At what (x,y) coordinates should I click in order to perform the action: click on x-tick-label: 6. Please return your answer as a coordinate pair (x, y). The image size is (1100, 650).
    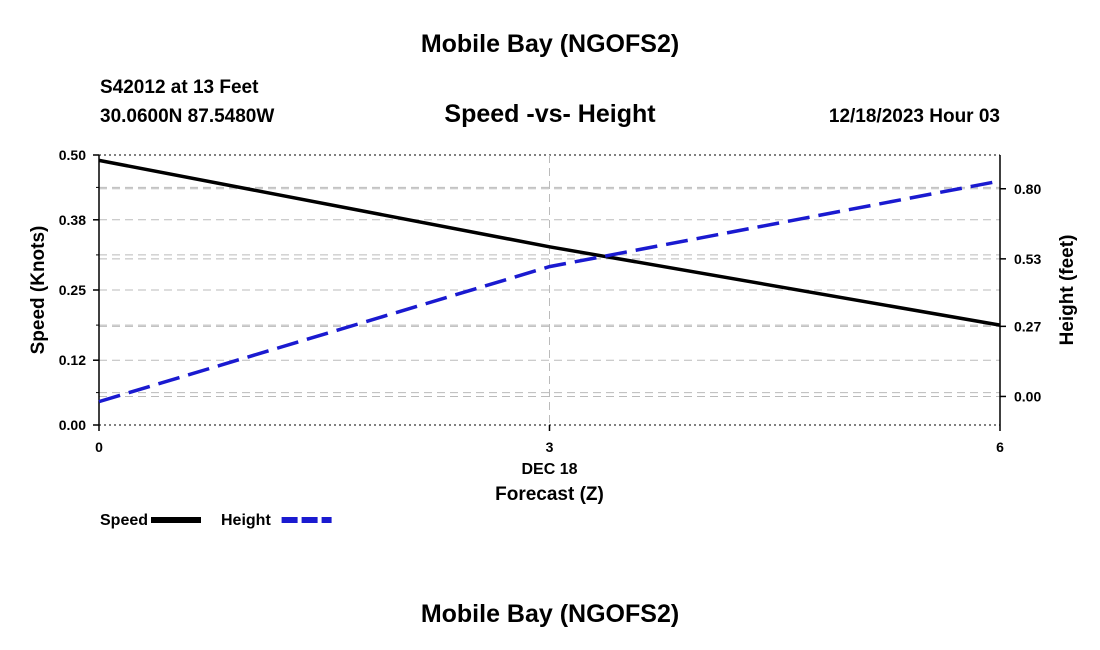
    Looking at the image, I should click on (1000, 447).